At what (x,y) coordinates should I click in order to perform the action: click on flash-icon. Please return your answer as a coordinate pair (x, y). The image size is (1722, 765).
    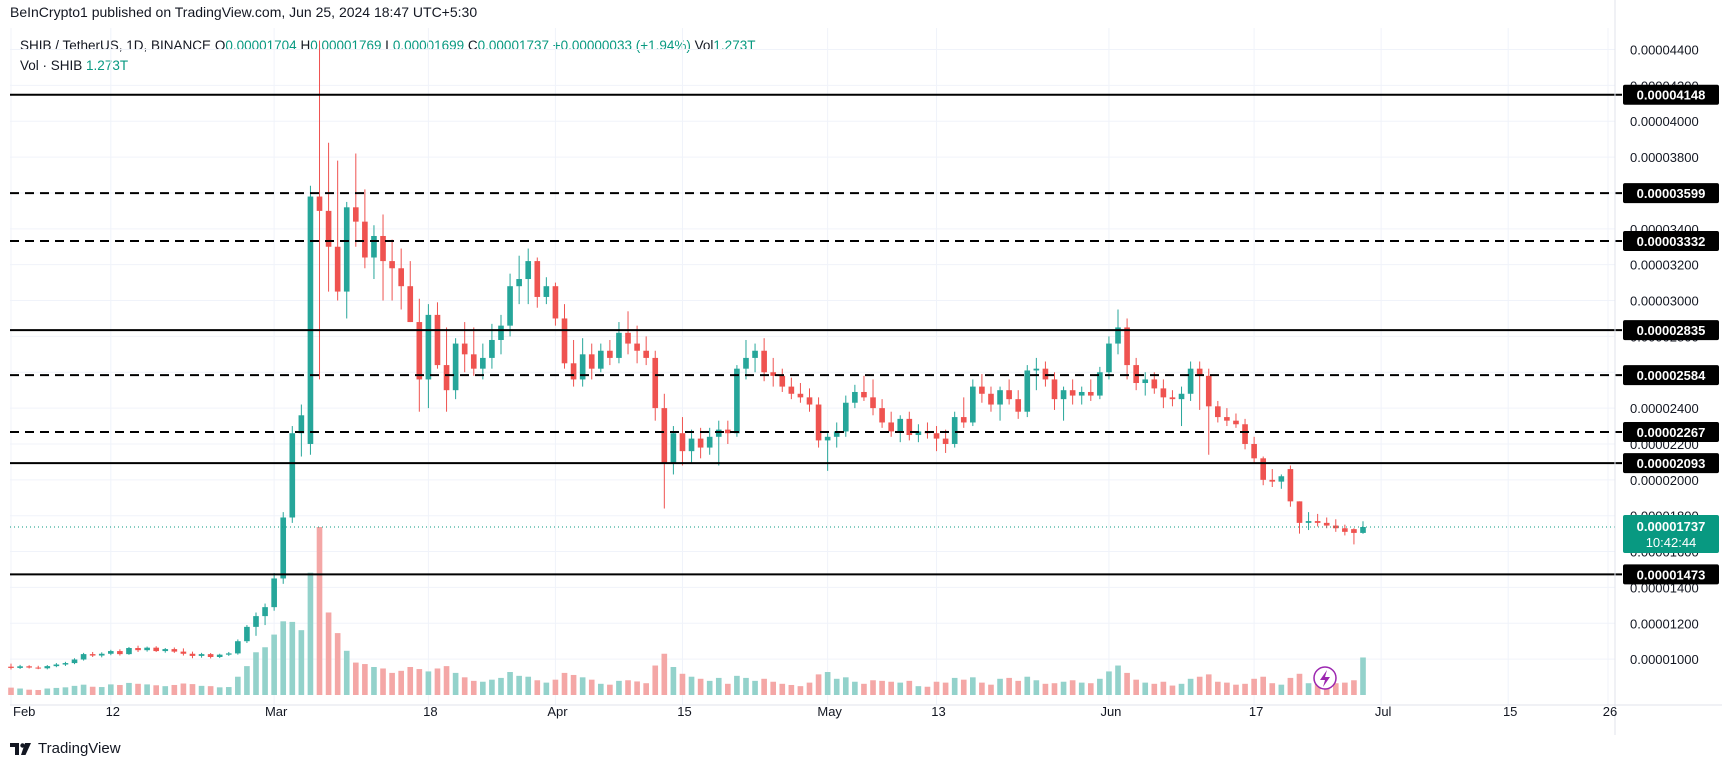
    Looking at the image, I should click on (1325, 678).